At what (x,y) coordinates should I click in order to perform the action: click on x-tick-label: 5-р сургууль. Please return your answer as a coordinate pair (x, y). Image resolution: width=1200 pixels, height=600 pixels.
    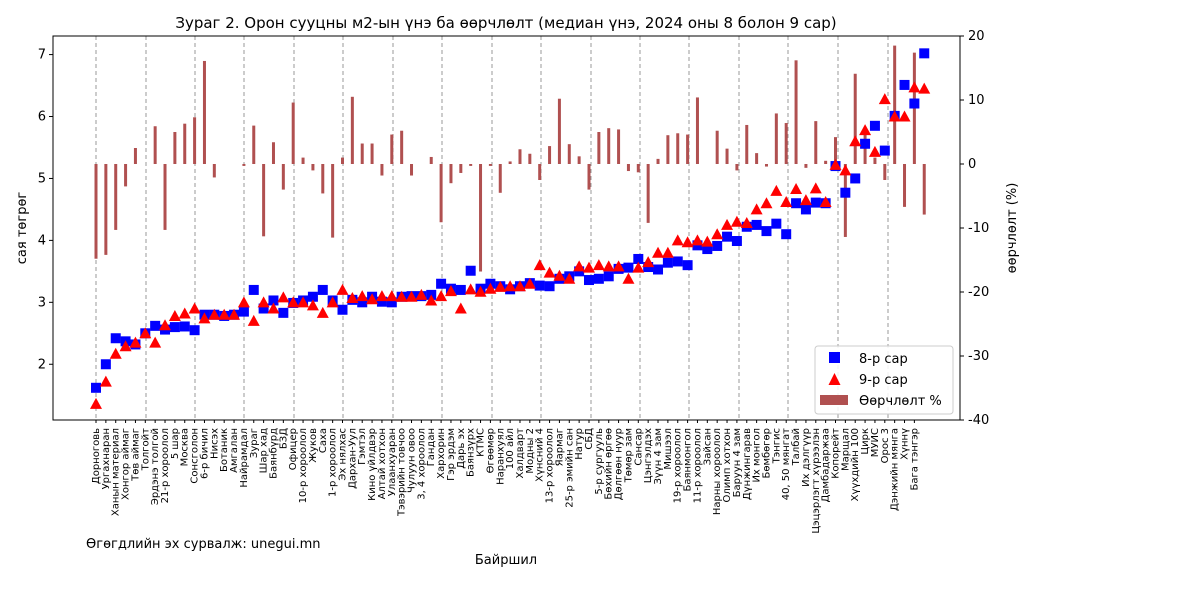
    Looking at the image, I should click on (599, 461).